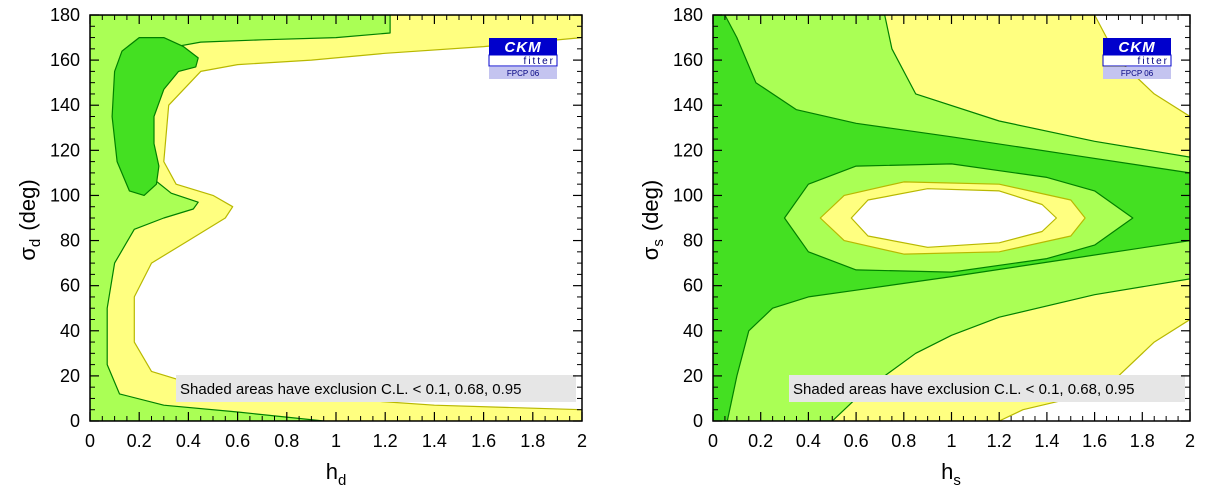  I want to click on right-logo-tag-text: FPCP 06, so click(1137, 73).